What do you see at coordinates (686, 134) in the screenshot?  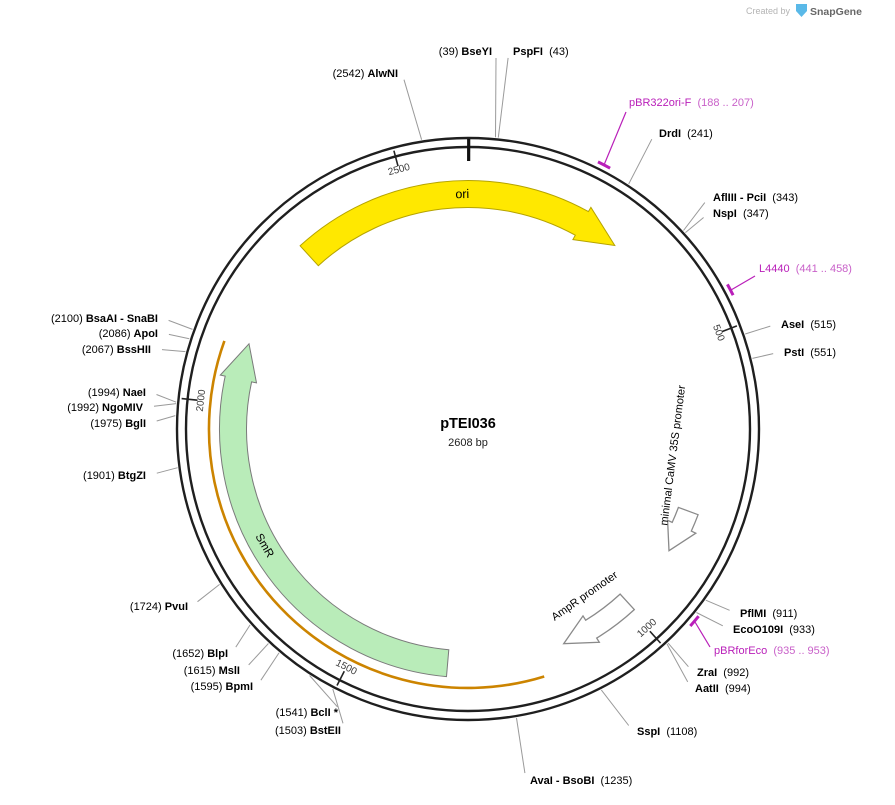 I see `enzyme-label-drdi: DrdI (241)` at bounding box center [686, 134].